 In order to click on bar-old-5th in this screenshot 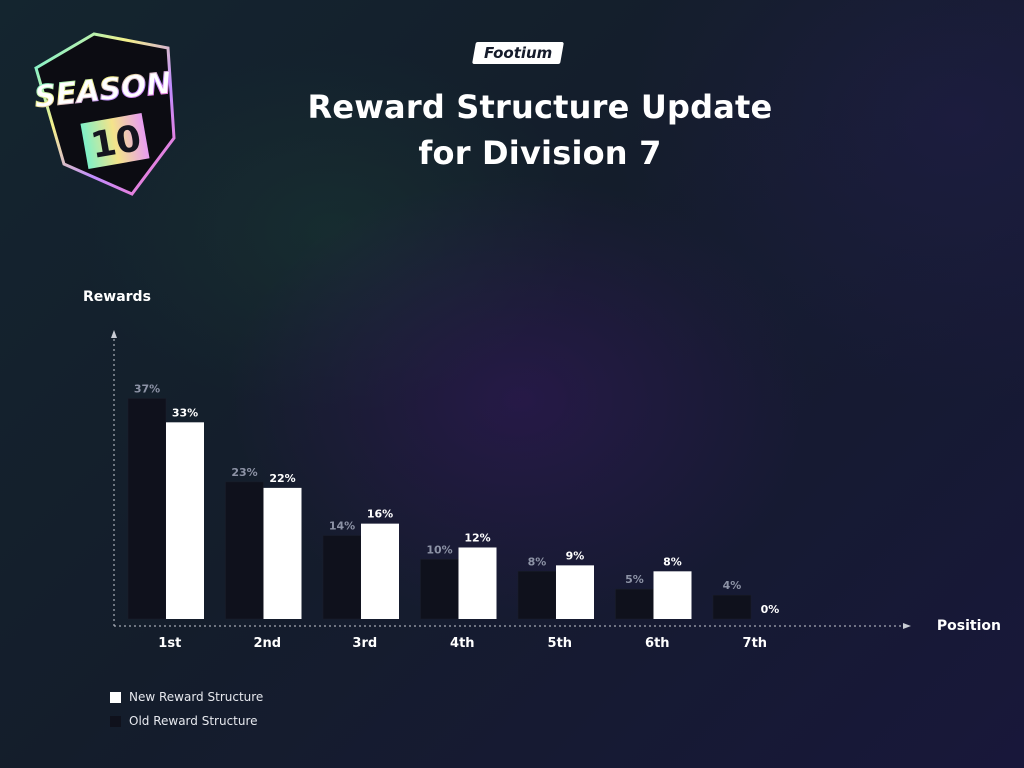, I will do `click(537, 595)`.